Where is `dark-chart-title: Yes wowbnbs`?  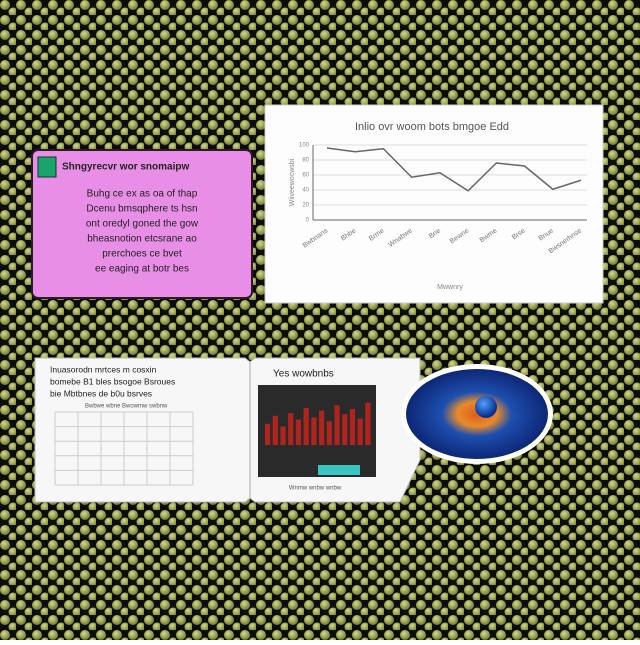
dark-chart-title: Yes wowbnbs is located at coordinates (303, 374).